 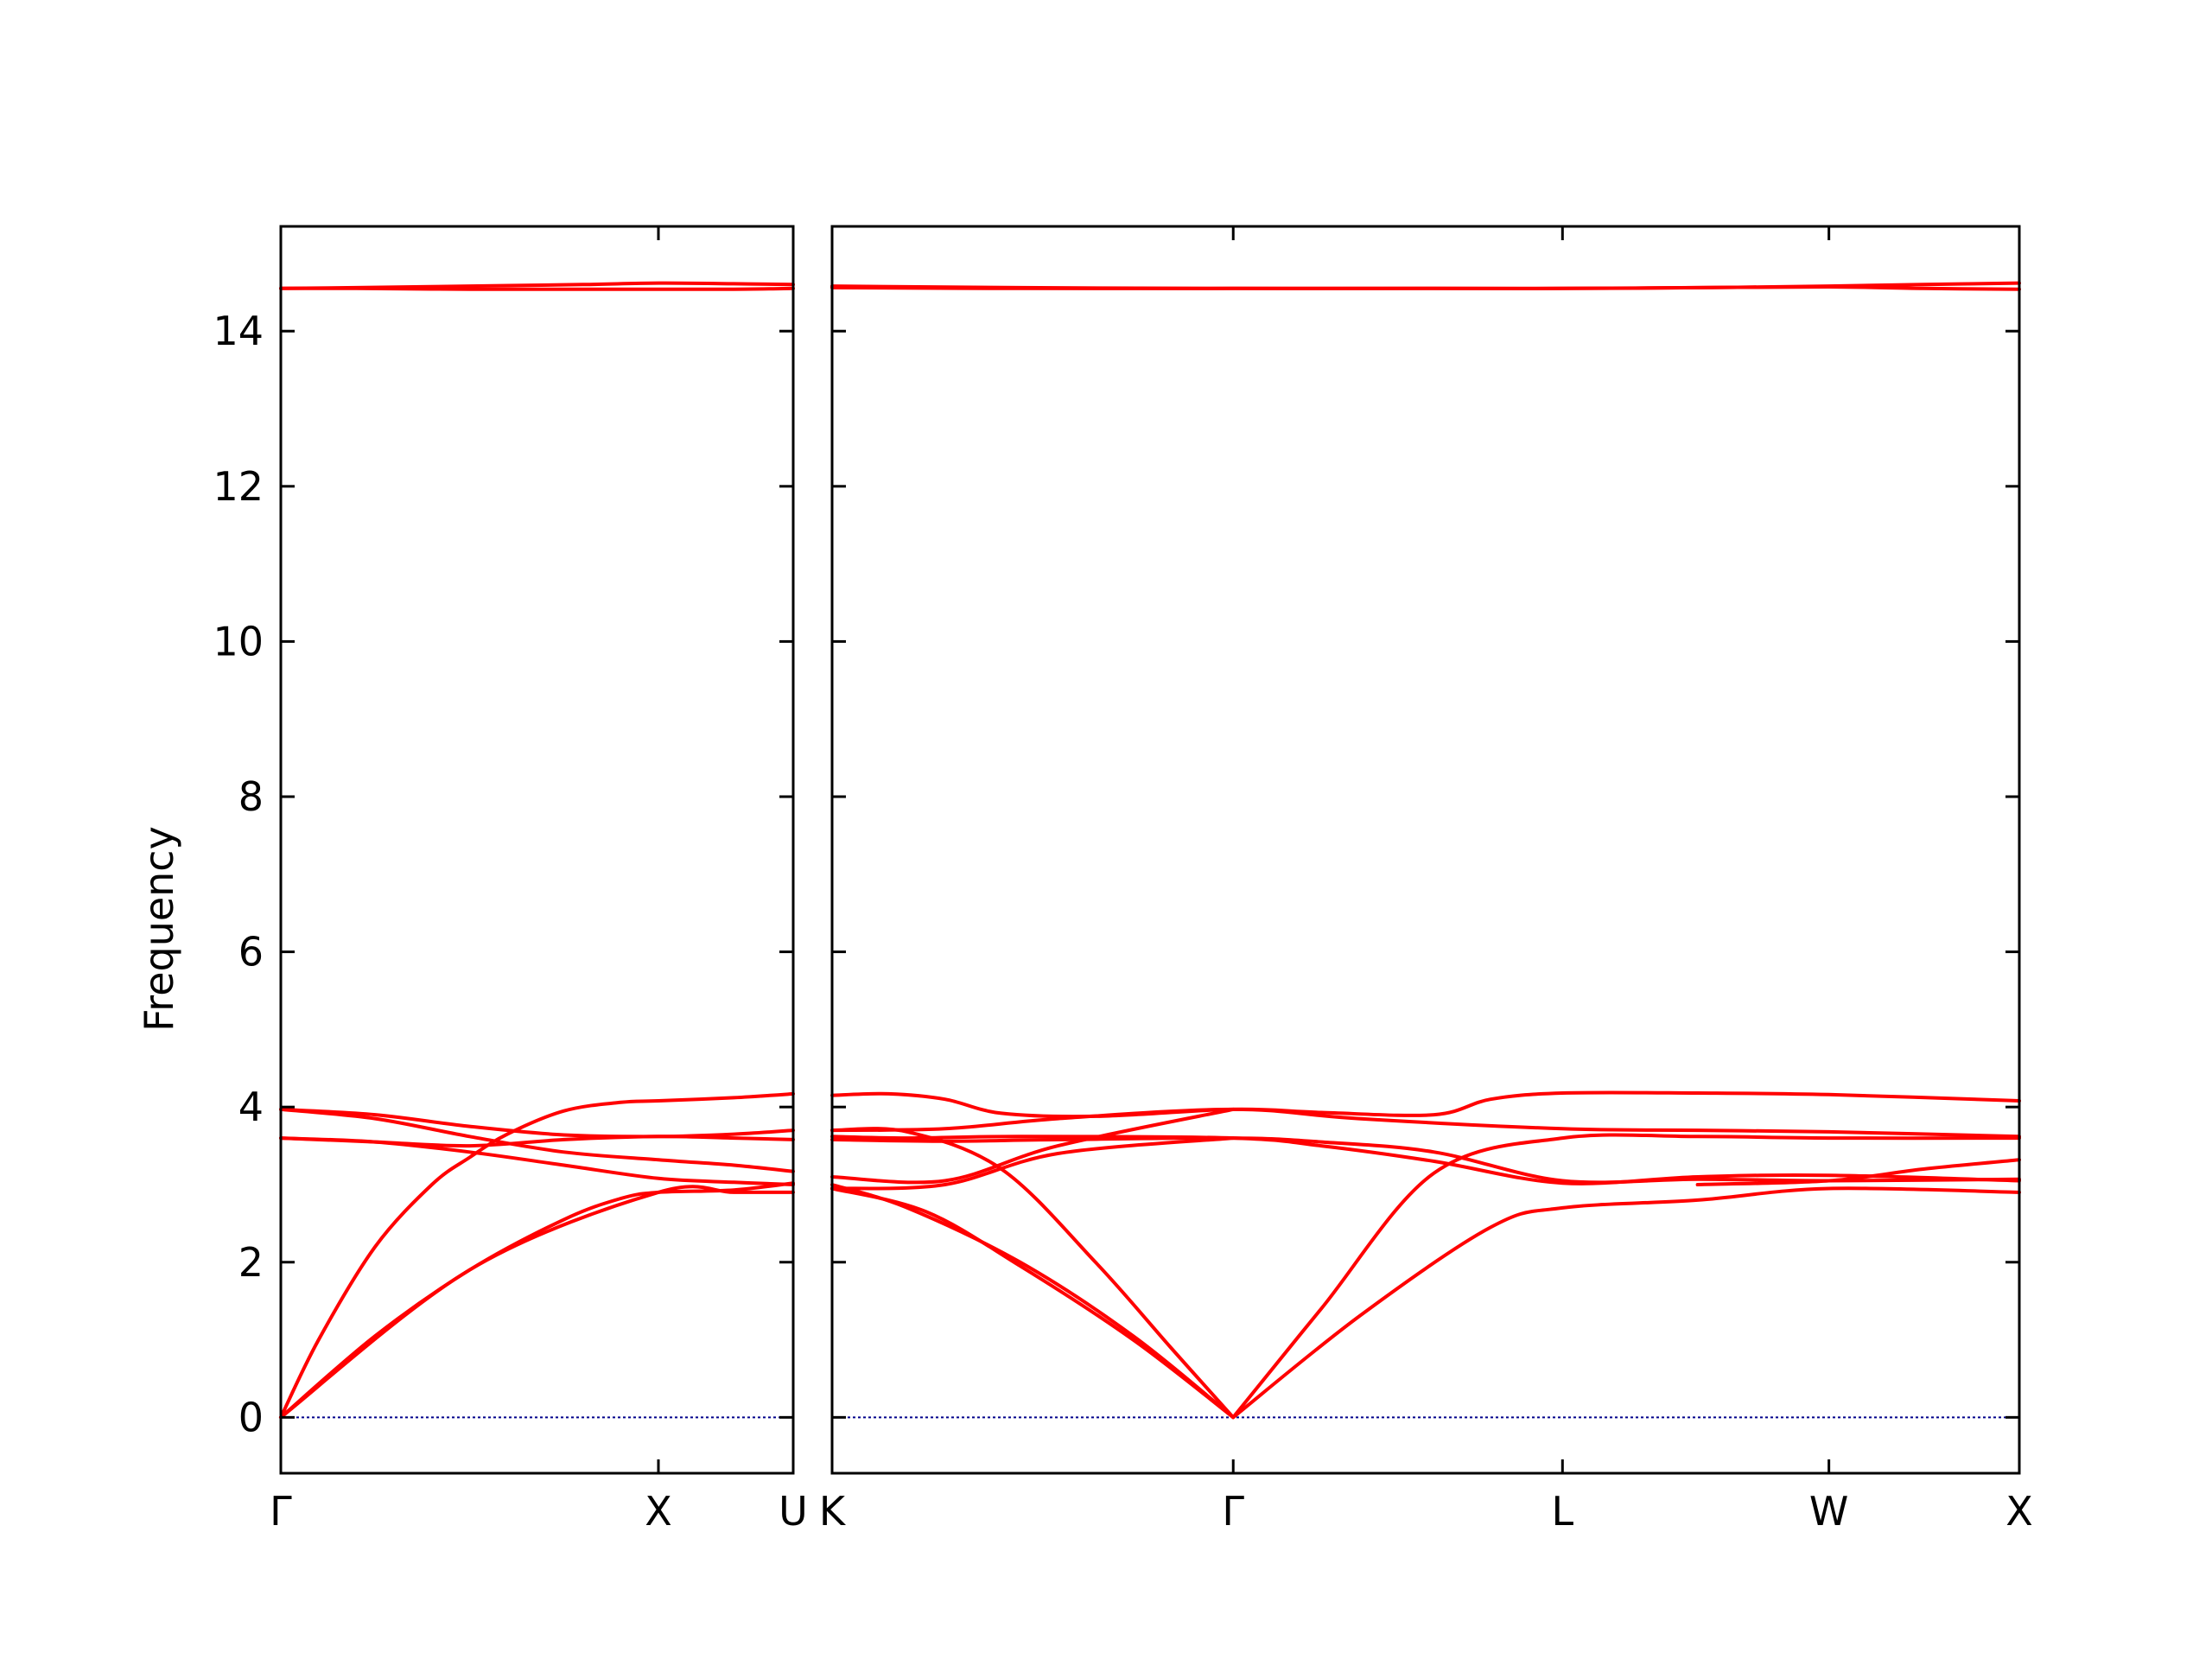 What do you see at coordinates (833, 1511) in the screenshot?
I see `x-tick-label: K` at bounding box center [833, 1511].